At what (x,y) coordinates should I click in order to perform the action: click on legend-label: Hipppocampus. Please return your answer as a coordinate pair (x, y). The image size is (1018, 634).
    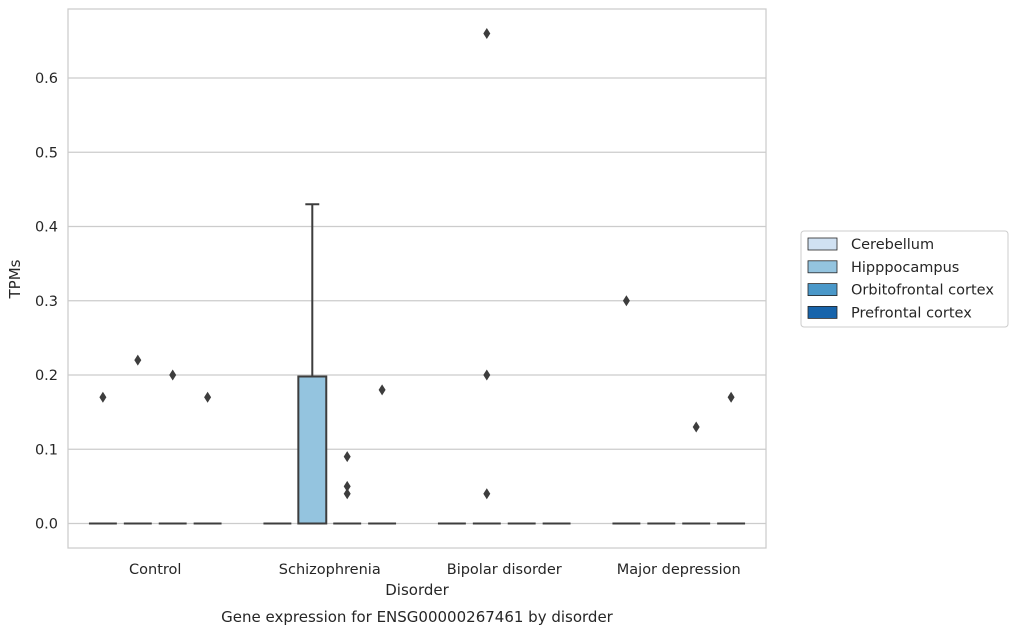
    Looking at the image, I should click on (905, 268).